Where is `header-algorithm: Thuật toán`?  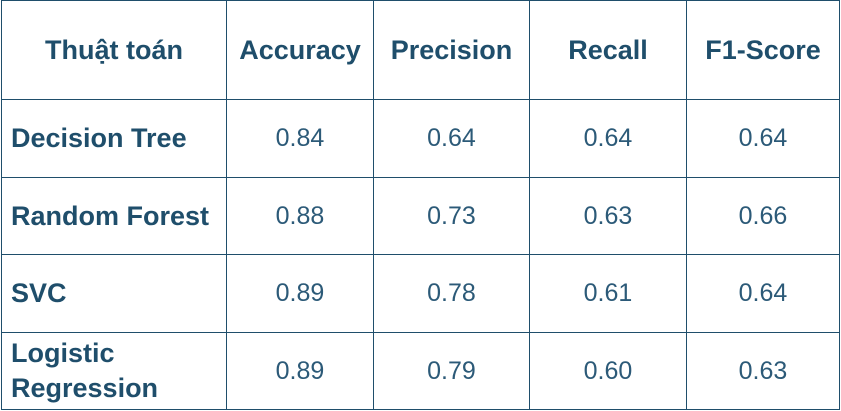 header-algorithm: Thuật toán is located at coordinates (114, 50).